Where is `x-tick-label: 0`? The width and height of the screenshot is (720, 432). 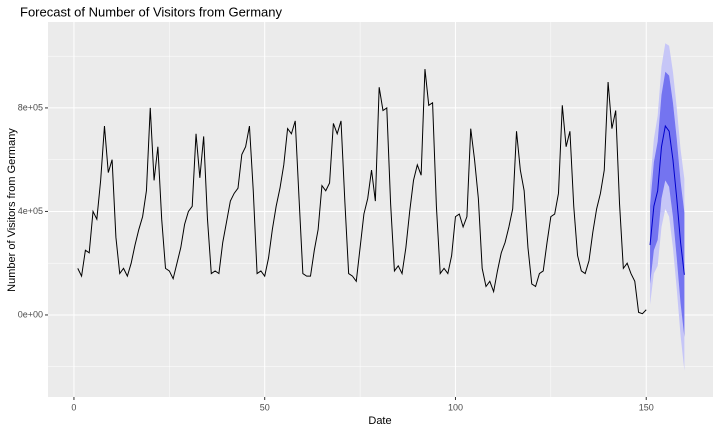
x-tick-label: 0 is located at coordinates (73, 407).